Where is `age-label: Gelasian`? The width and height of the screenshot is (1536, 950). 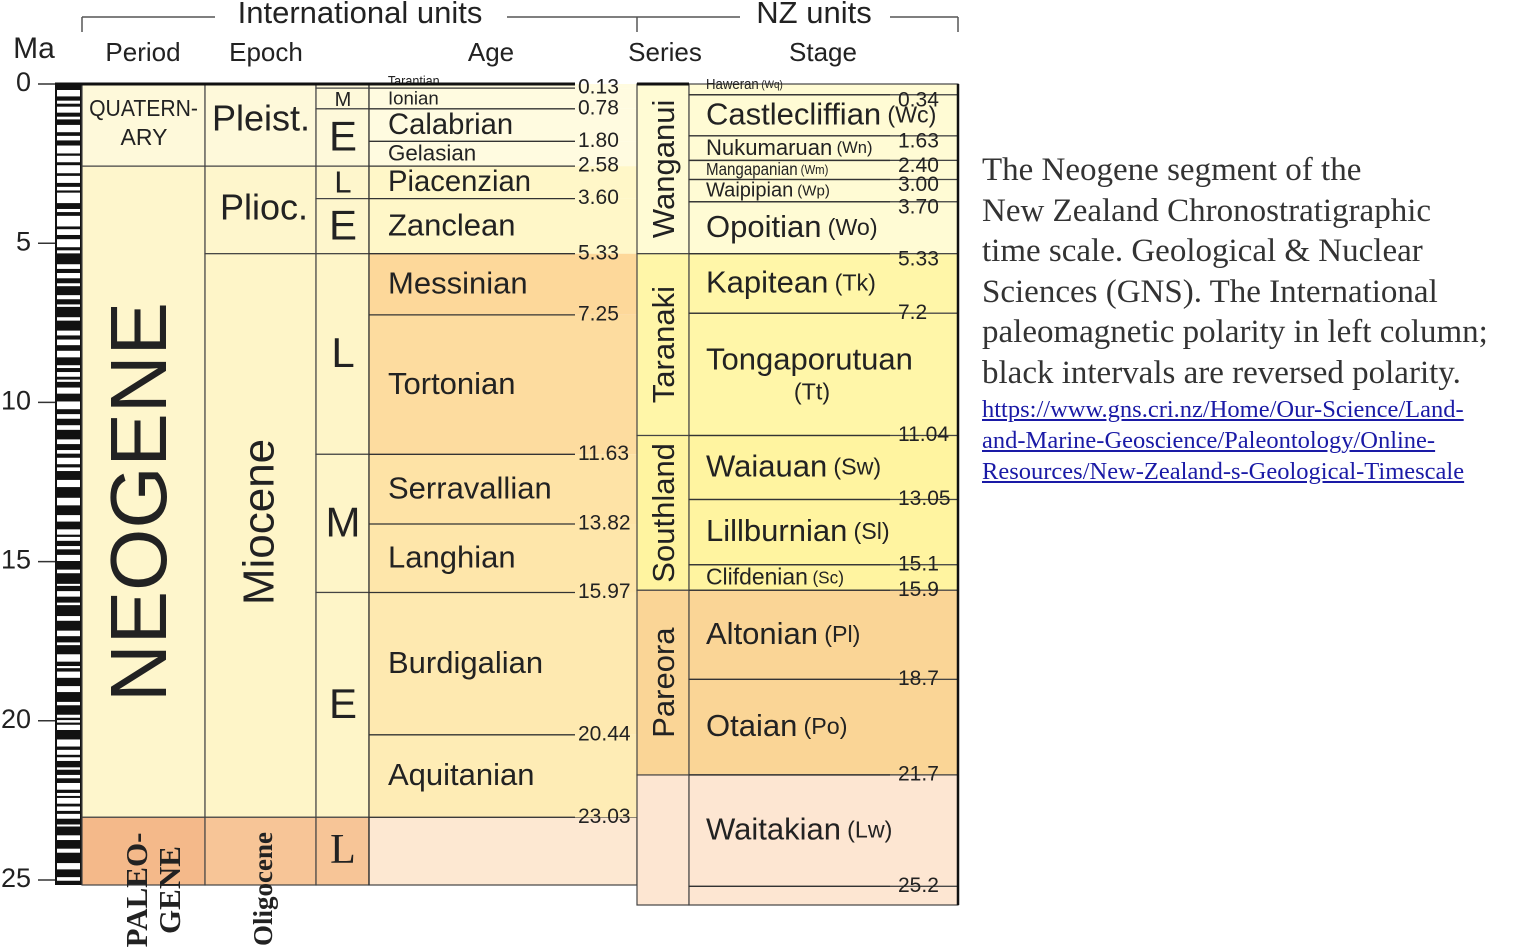 age-label: Gelasian is located at coordinates (432, 153).